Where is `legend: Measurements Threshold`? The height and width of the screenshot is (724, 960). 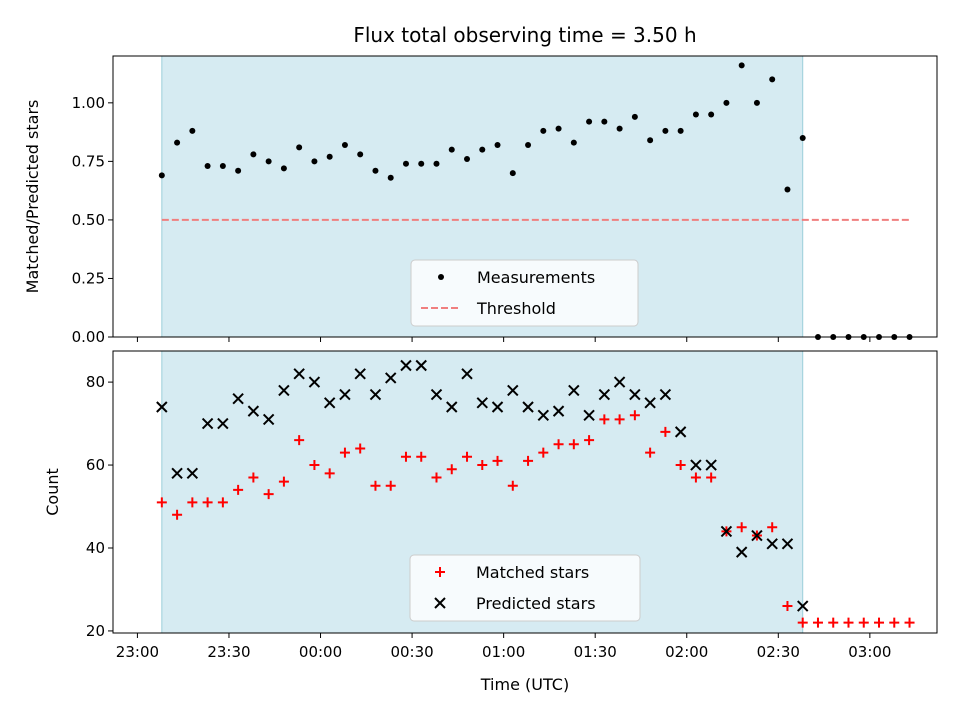
legend: Measurements Threshold is located at coordinates (524, 293).